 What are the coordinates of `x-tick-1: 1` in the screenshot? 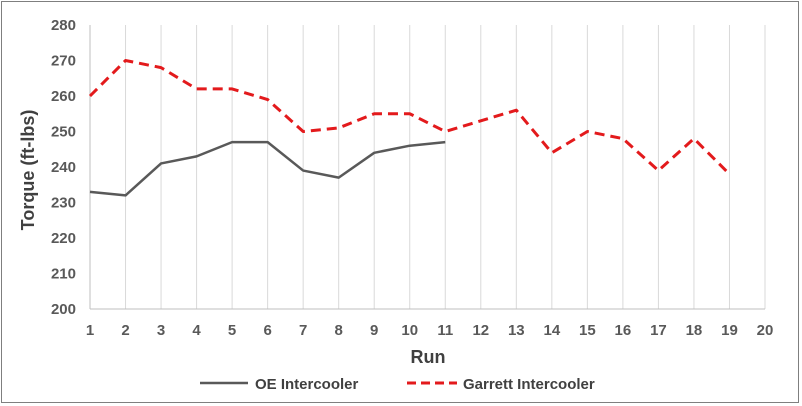 It's located at (90, 330).